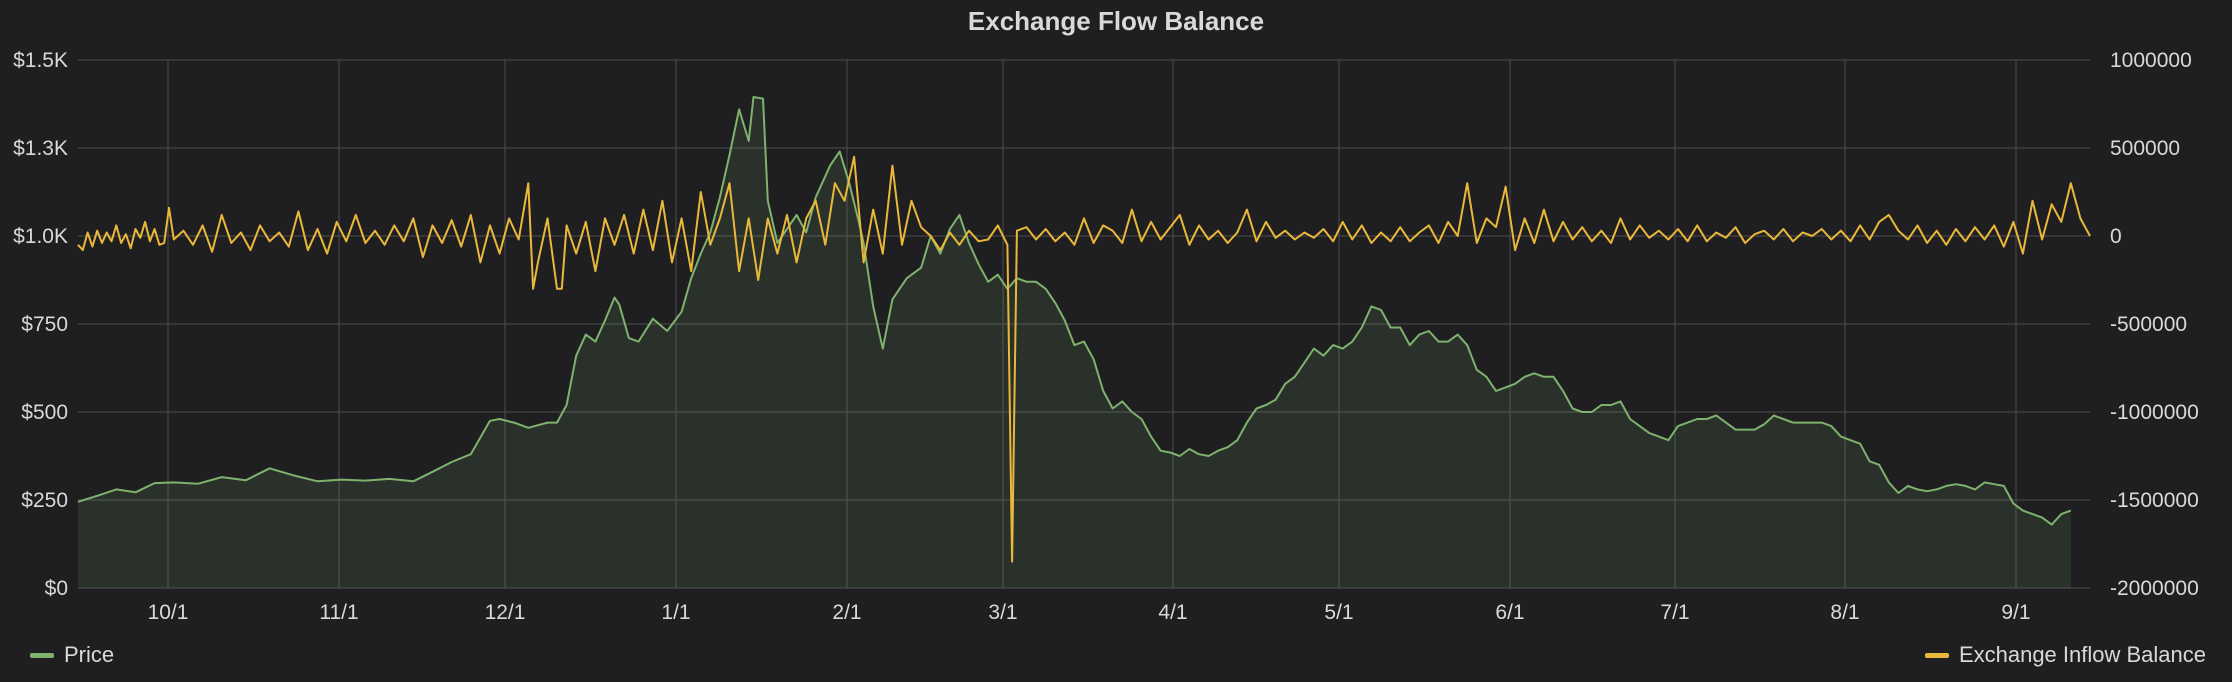 The height and width of the screenshot is (682, 2232). Describe the element at coordinates (40, 148) in the screenshot. I see `y-left-tick-label: $1.3K` at that location.